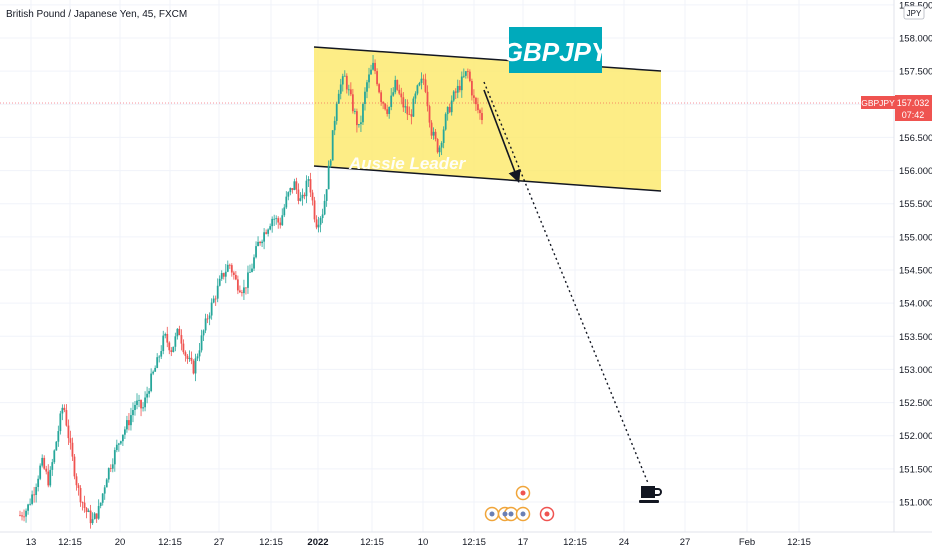 This screenshot has height=550, width=932. Describe the element at coordinates (466, 541) in the screenshot. I see `time-axis` at that location.